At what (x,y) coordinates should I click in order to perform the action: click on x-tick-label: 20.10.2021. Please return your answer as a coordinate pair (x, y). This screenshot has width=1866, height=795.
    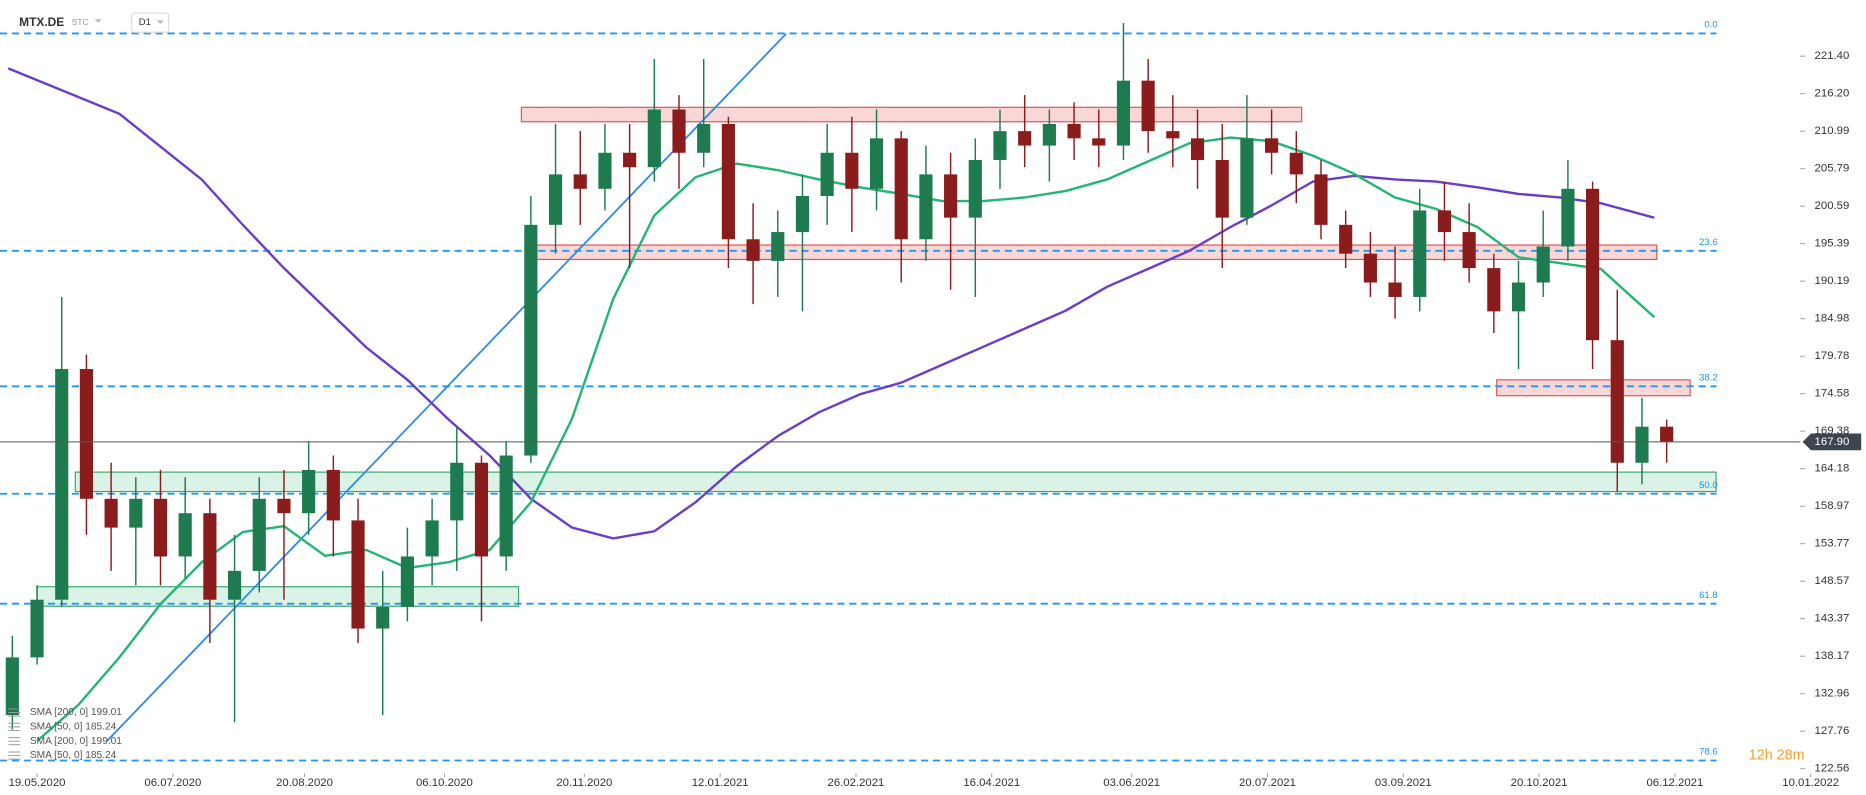
    Looking at the image, I should click on (1539, 783).